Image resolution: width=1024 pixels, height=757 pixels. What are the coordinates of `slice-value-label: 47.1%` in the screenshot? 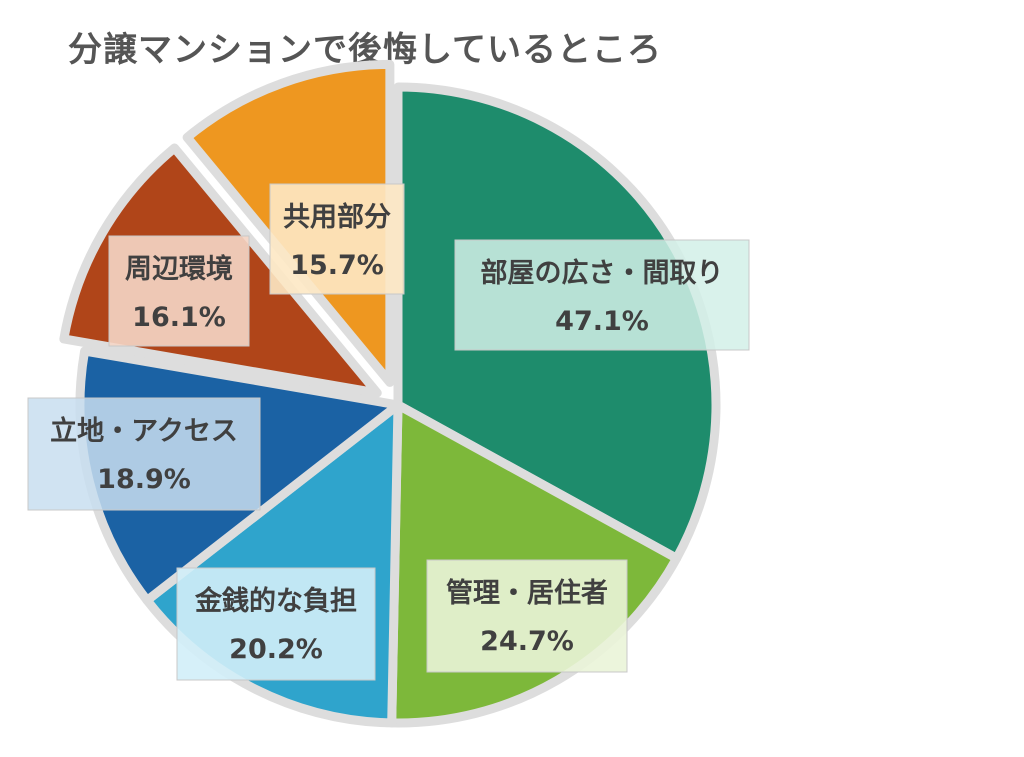 It's located at (602, 321).